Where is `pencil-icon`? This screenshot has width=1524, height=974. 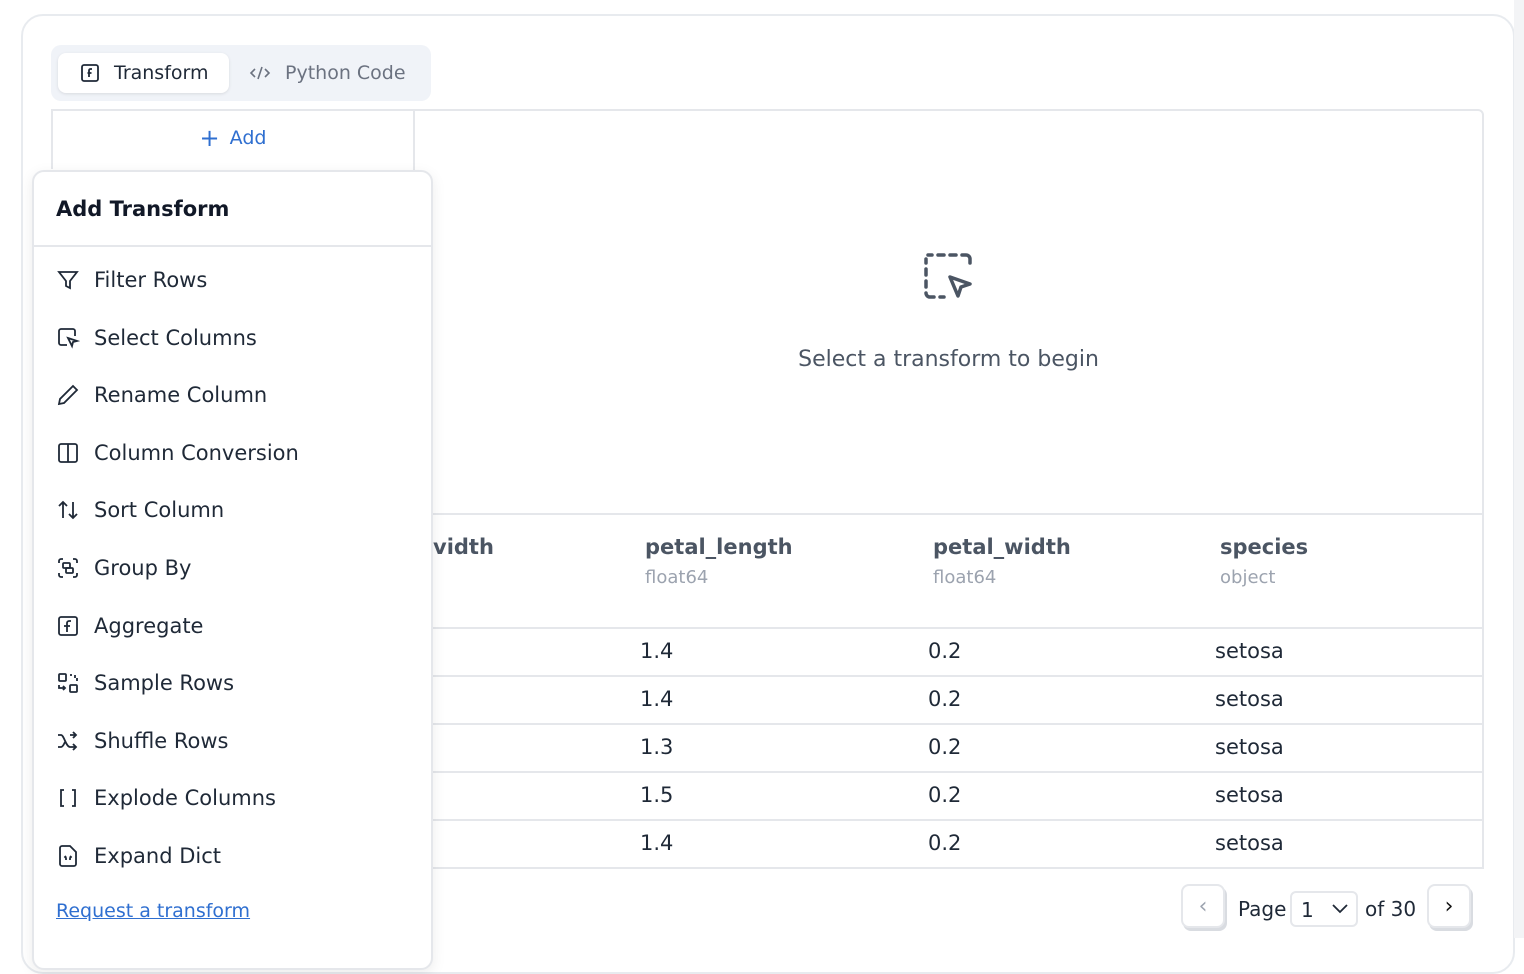 pencil-icon is located at coordinates (68, 395).